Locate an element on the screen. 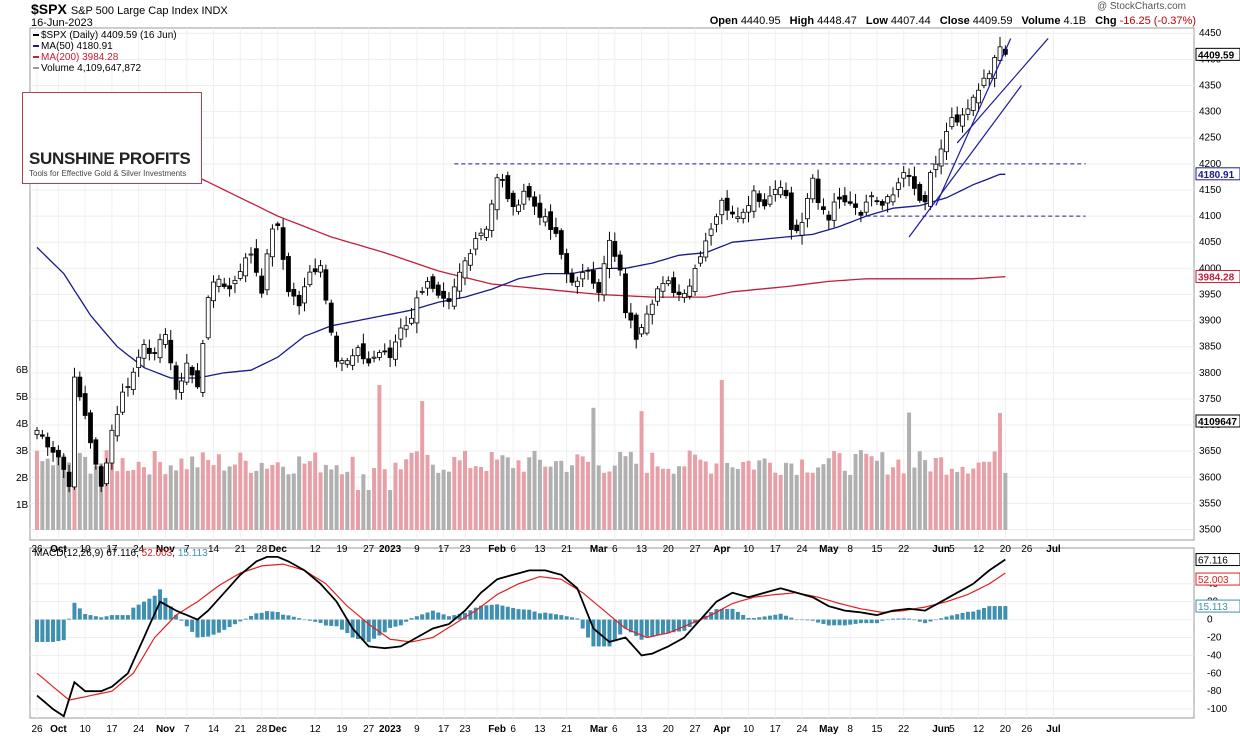 The height and width of the screenshot is (737, 1240). macd-tag-box is located at coordinates (1217, 560).